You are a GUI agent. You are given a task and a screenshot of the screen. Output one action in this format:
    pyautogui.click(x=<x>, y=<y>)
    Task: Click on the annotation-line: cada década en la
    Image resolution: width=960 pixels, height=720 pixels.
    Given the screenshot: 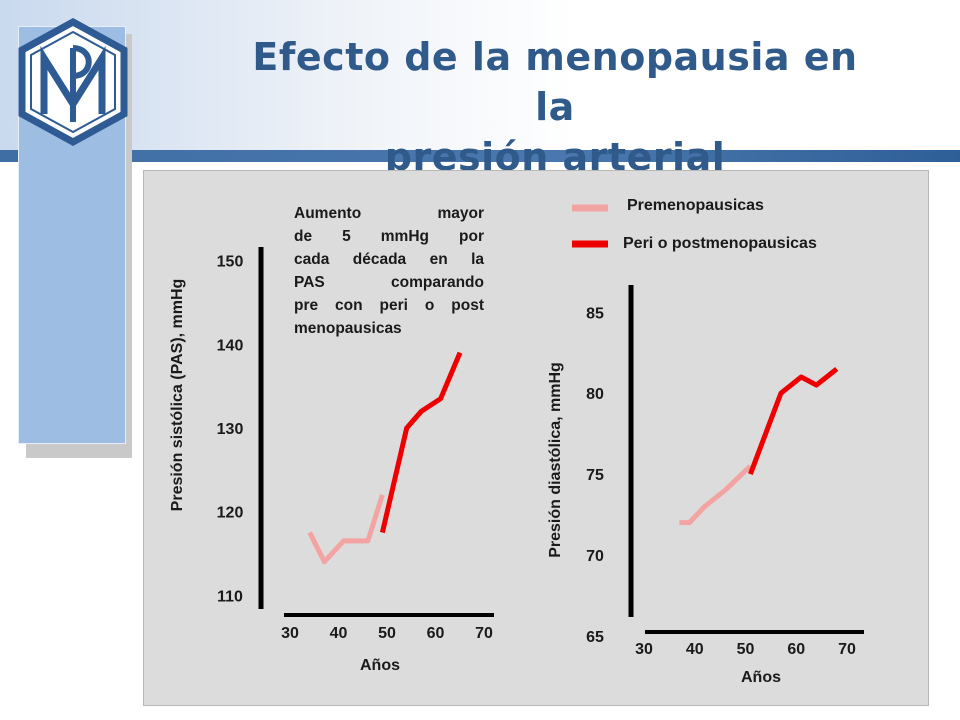 What is the action you would take?
    pyautogui.click(x=389, y=259)
    